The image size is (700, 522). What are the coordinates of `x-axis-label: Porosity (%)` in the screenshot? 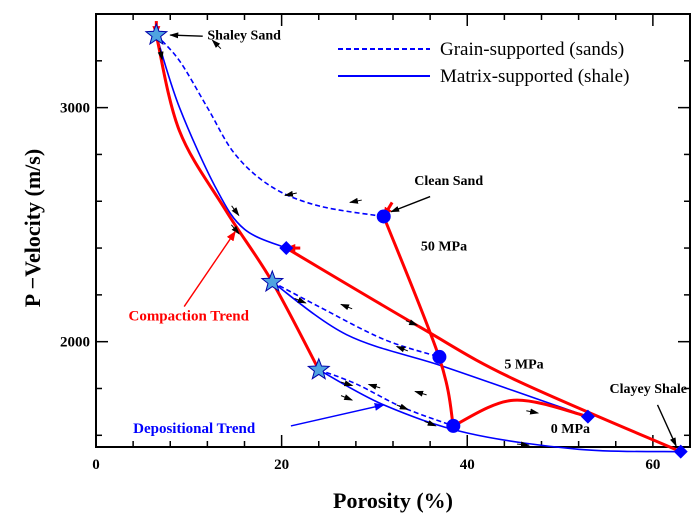 It's located at (393, 500).